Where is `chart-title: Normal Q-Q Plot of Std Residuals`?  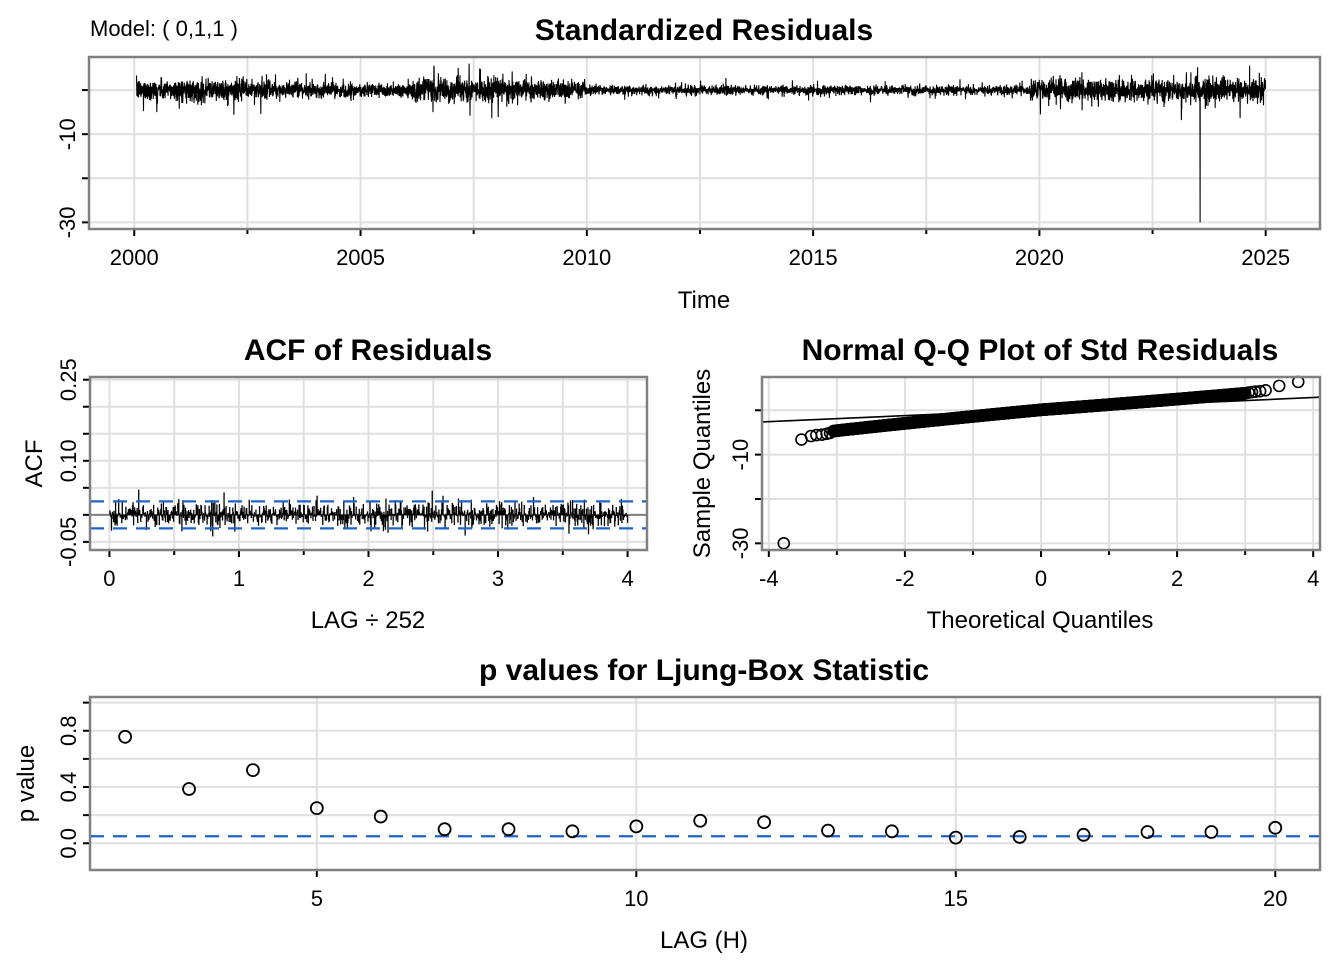 chart-title: Normal Q-Q Plot of Std Residuals is located at coordinates (1040, 350).